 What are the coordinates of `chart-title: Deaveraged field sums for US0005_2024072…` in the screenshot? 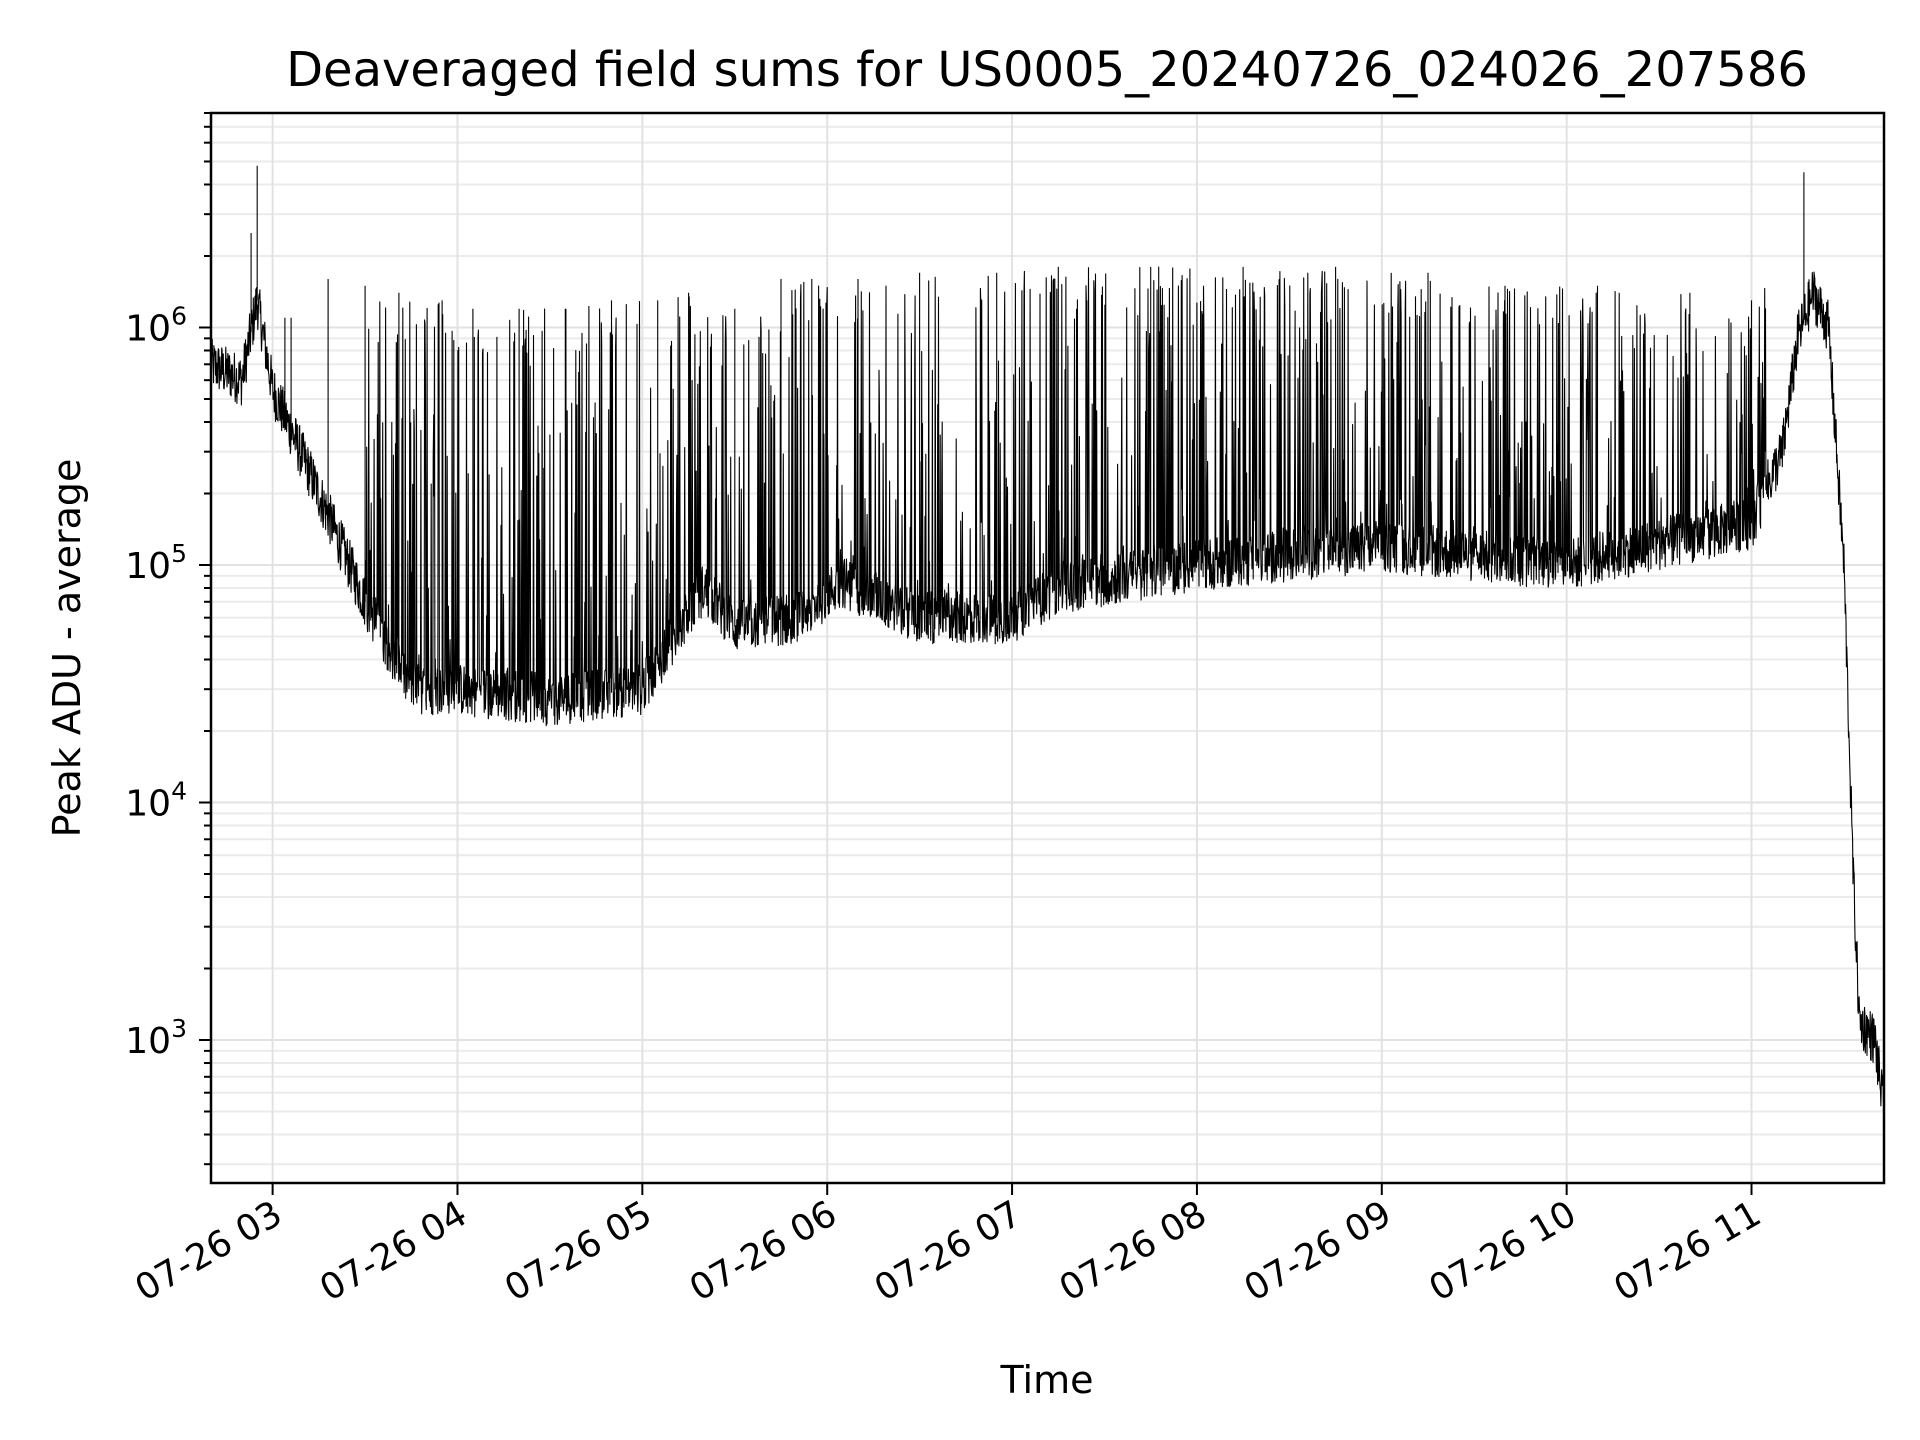 It's located at (1047, 70).